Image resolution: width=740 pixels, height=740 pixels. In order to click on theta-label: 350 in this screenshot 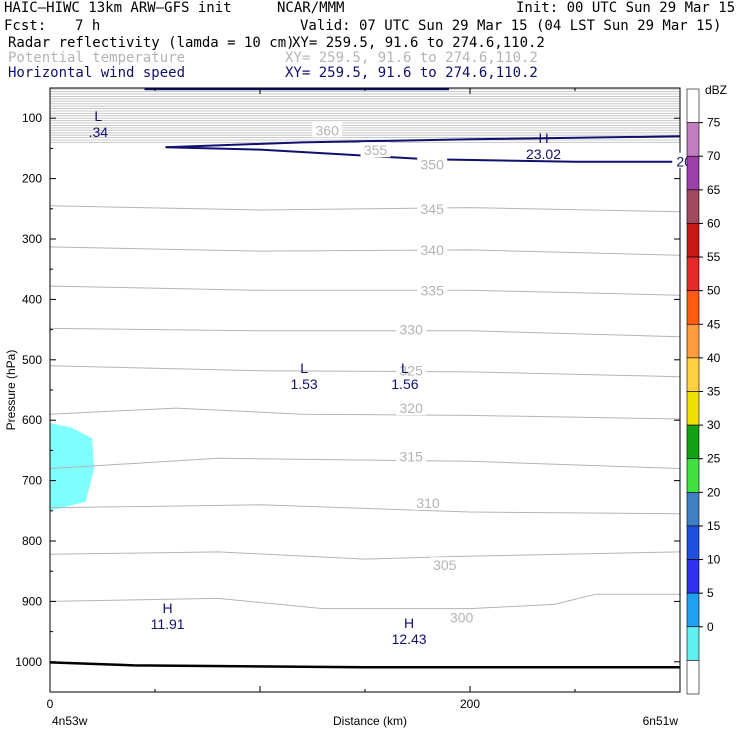, I will do `click(433, 165)`.